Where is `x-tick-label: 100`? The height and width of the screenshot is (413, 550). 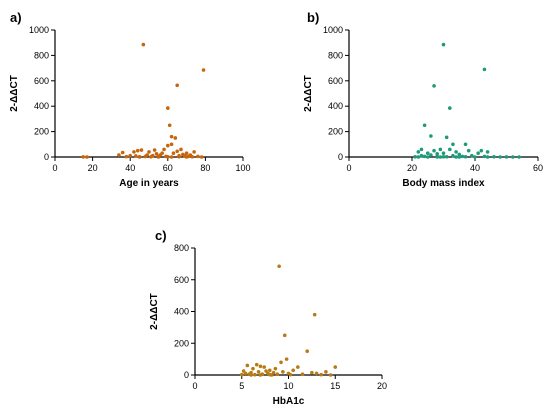 x-tick-label: 100 is located at coordinates (242, 168).